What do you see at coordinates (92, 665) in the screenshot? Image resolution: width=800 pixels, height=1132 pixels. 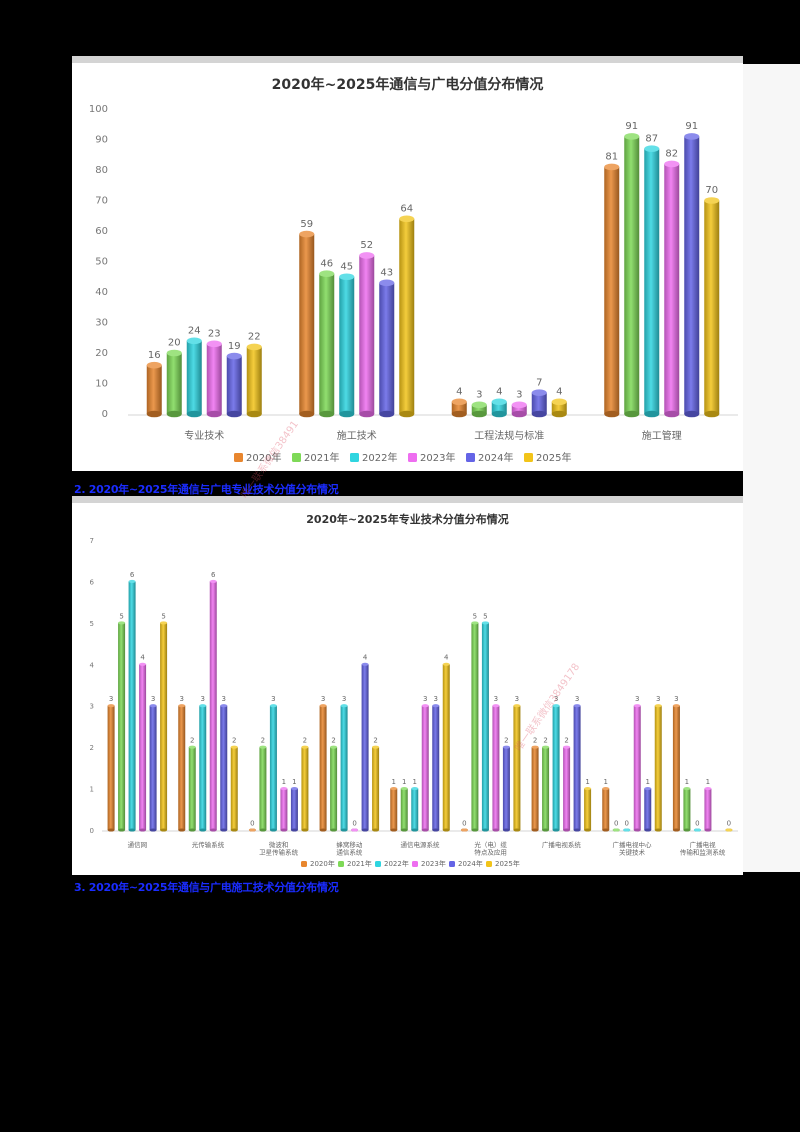 I see `svg-text: 4` at bounding box center [92, 665].